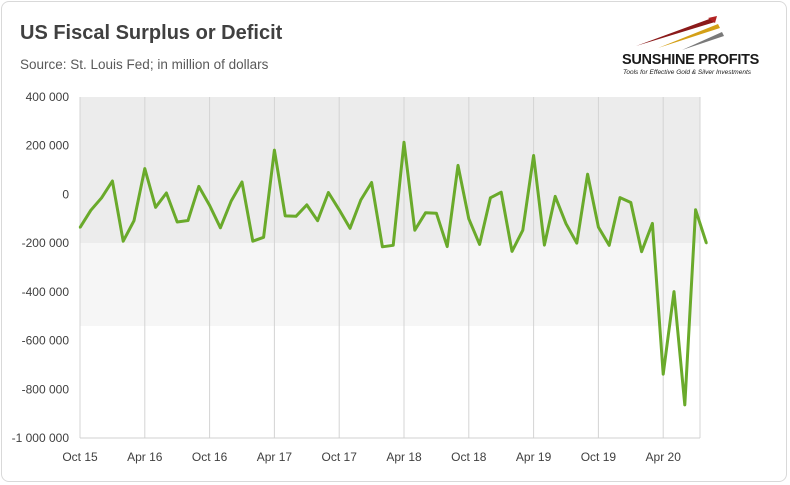  What do you see at coordinates (41, 438) in the screenshot?
I see `y-tick-label: -1 000 000` at bounding box center [41, 438].